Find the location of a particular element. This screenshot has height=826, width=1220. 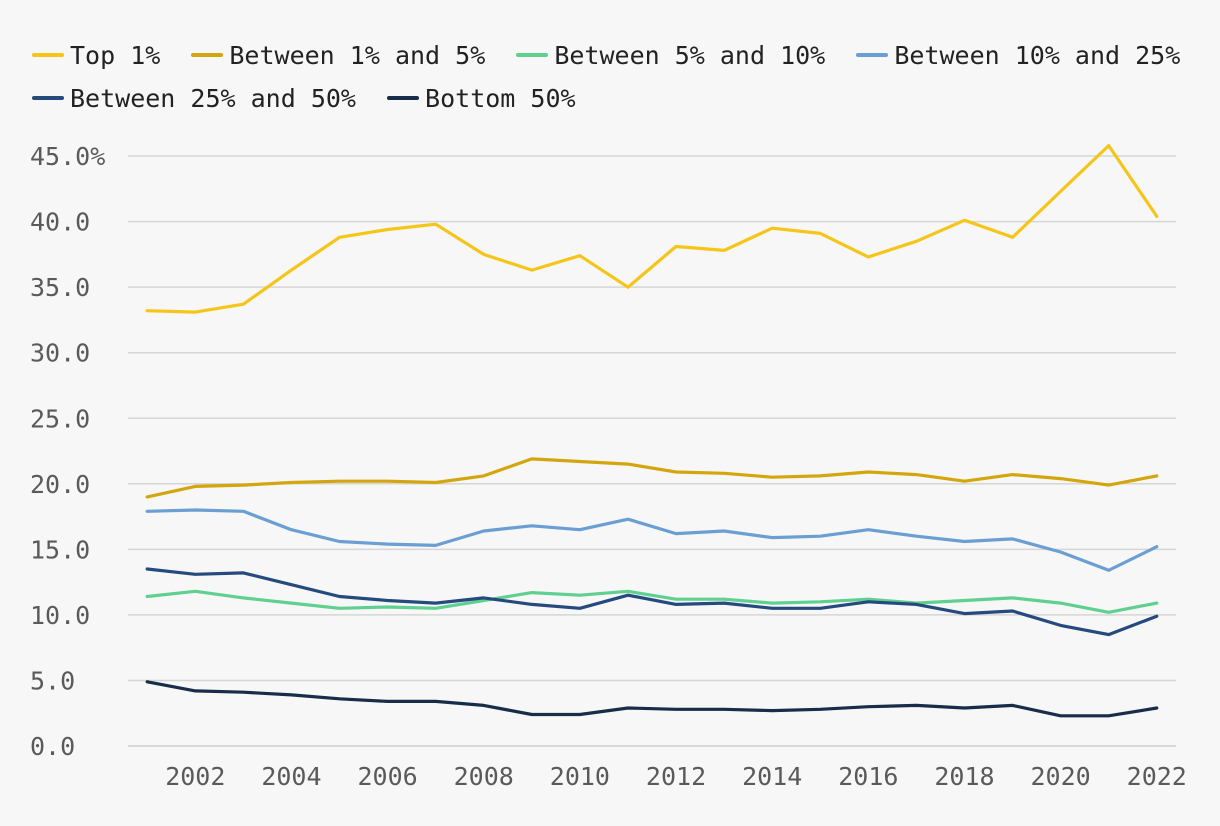

y-tick-label: 15.0 is located at coordinates (60, 549).